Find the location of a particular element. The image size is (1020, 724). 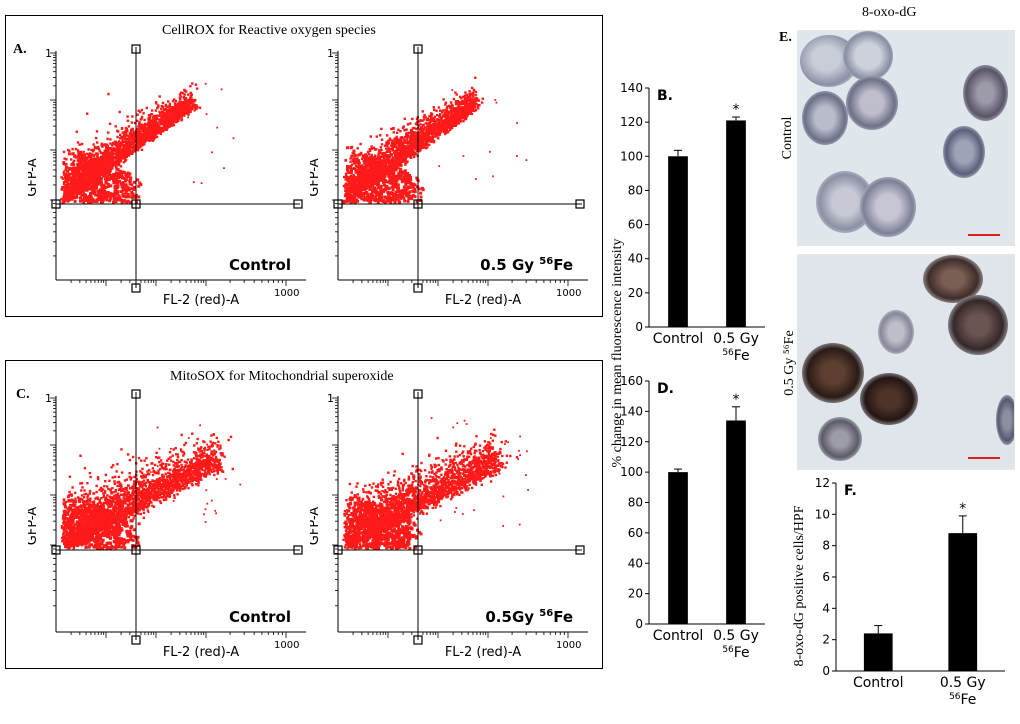

panel-c-letter: C. is located at coordinates (23, 394).